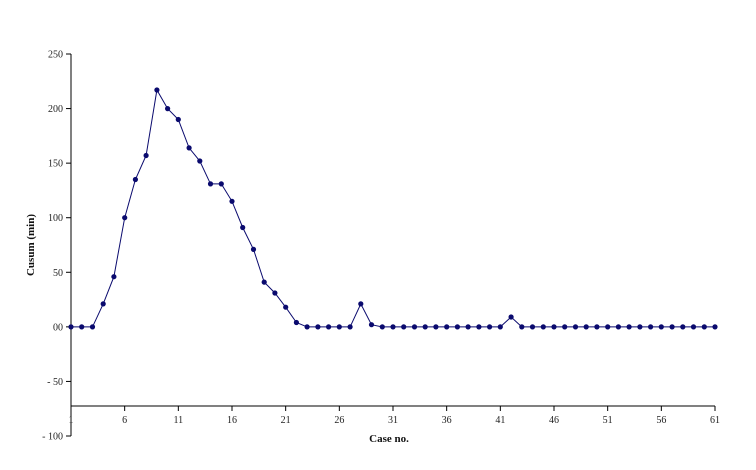  Describe the element at coordinates (55, 164) in the screenshot. I see `y-tick-label: 150` at that location.